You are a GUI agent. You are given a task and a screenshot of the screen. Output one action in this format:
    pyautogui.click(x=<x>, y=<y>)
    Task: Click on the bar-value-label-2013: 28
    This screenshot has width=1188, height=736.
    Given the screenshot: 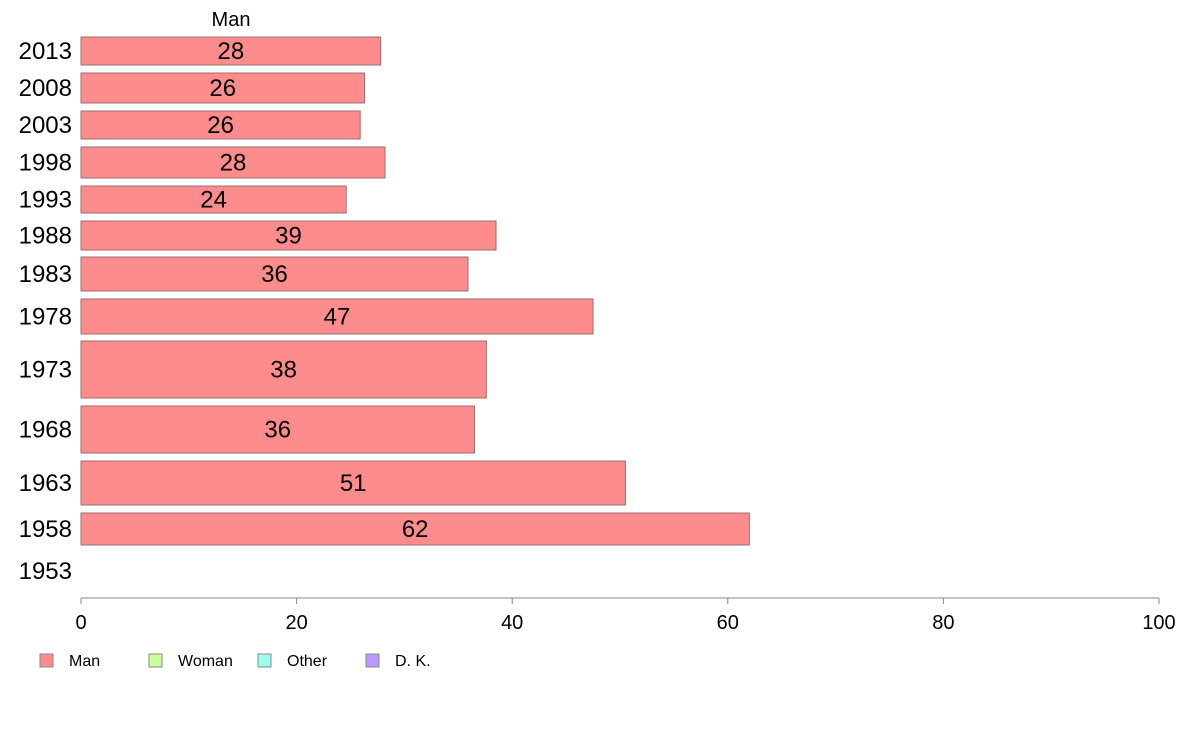 What is the action you would take?
    pyautogui.click(x=230, y=51)
    